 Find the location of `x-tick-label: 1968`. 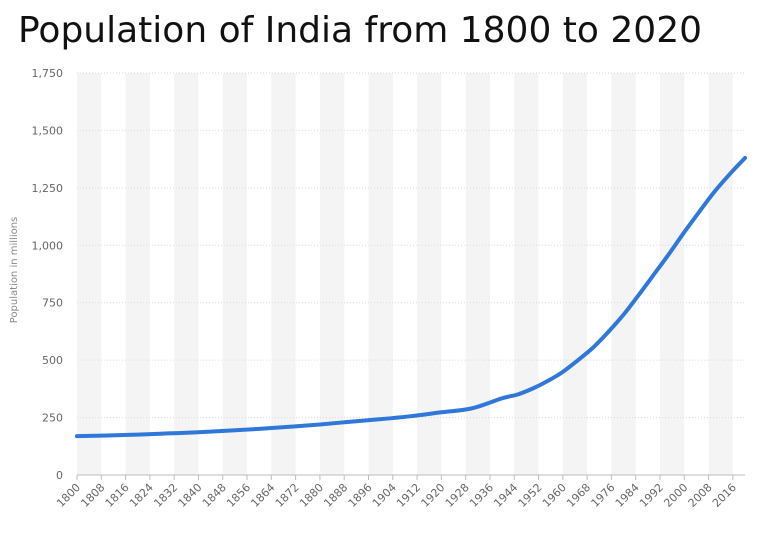

x-tick-label: 1968 is located at coordinates (578, 495).